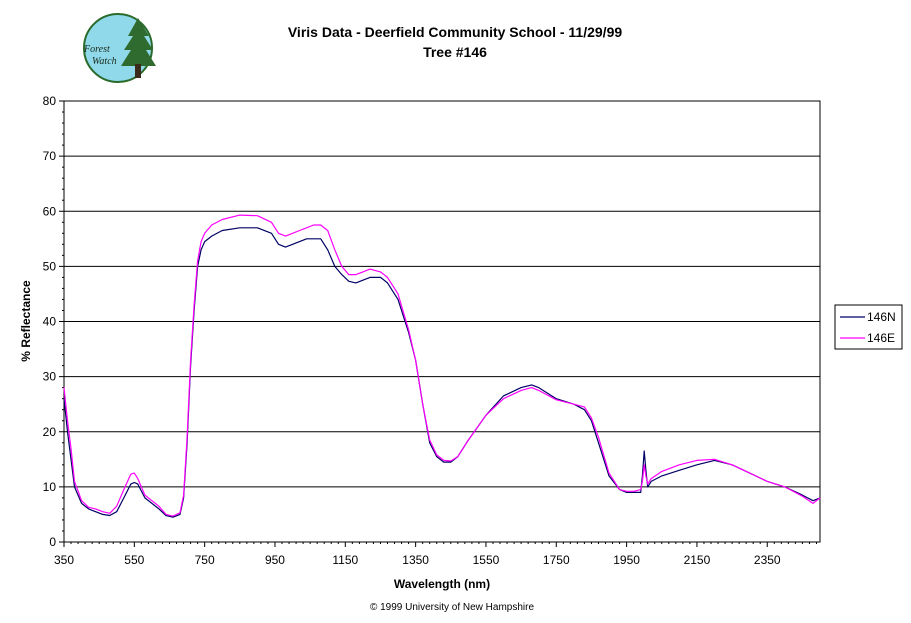 This screenshot has width=911, height=623. Describe the element at coordinates (881, 317) in the screenshot. I see `legend-label-146N: 146N` at that location.